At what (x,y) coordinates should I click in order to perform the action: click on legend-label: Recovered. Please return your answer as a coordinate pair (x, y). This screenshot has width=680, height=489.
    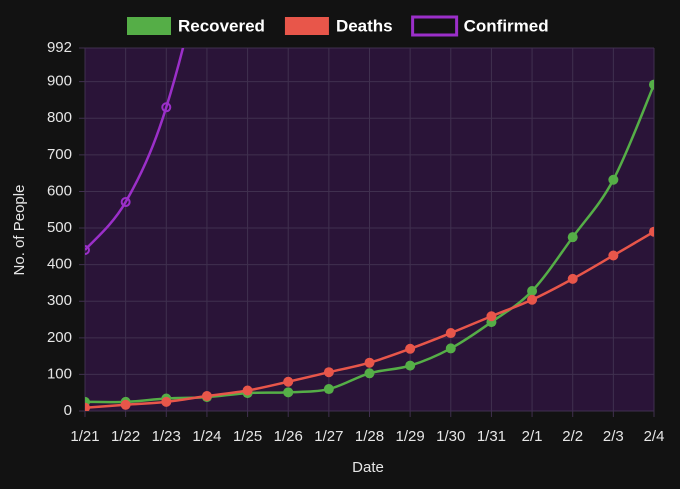
    Looking at the image, I should click on (221, 25).